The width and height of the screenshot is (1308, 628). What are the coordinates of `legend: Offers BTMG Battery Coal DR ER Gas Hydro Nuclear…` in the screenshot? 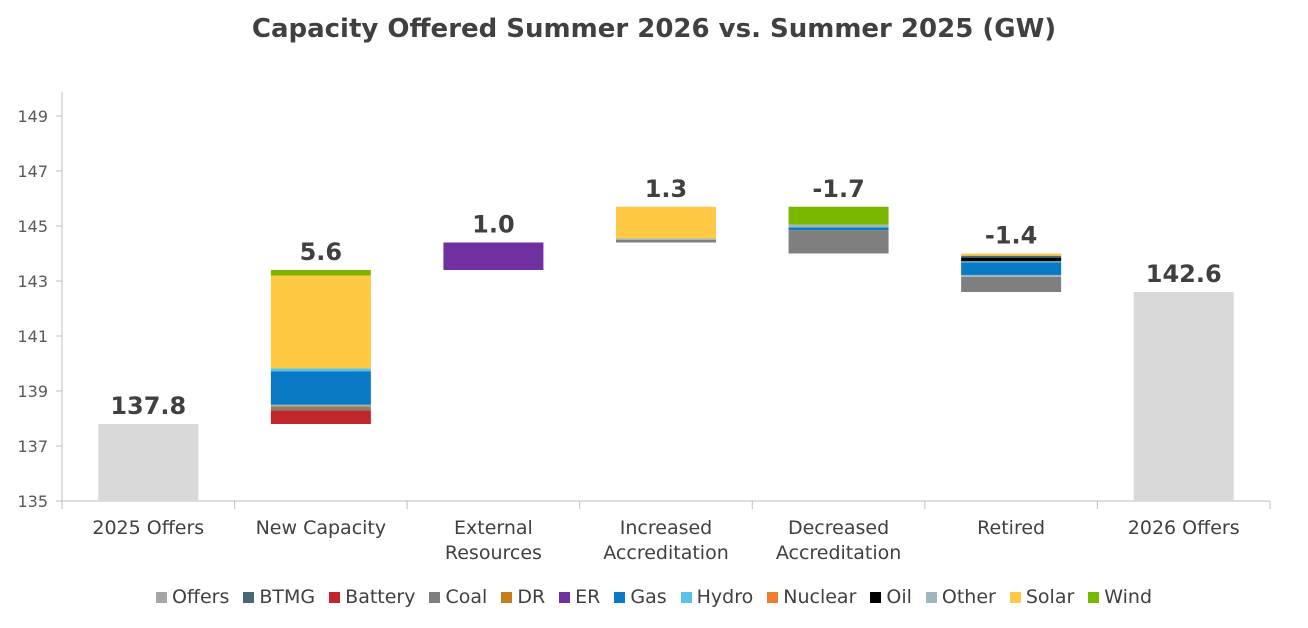 It's located at (654, 597).